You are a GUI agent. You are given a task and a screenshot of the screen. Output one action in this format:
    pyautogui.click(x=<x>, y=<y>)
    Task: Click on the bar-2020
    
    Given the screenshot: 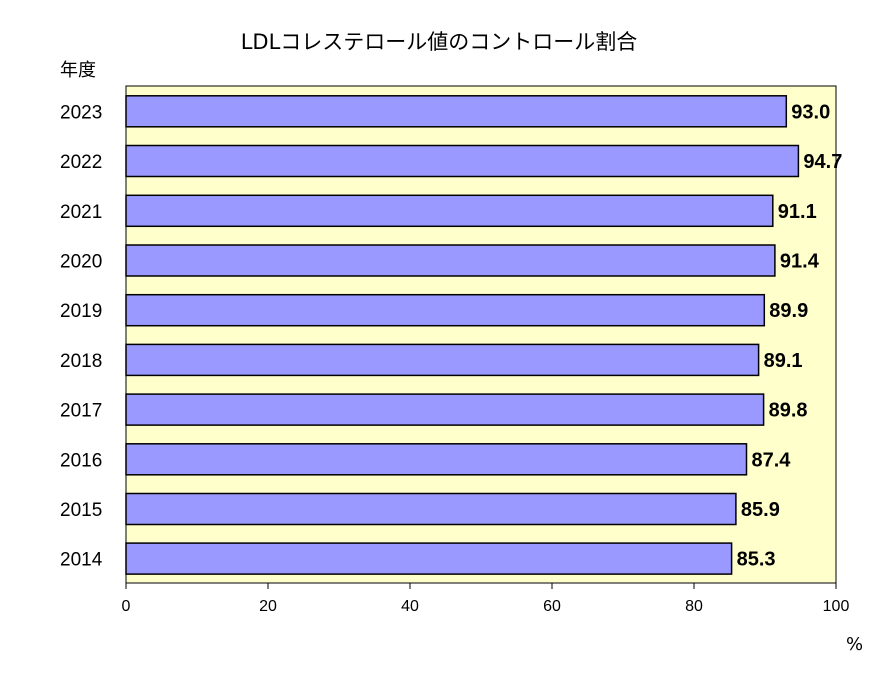 What is the action you would take?
    pyautogui.click(x=450, y=260)
    